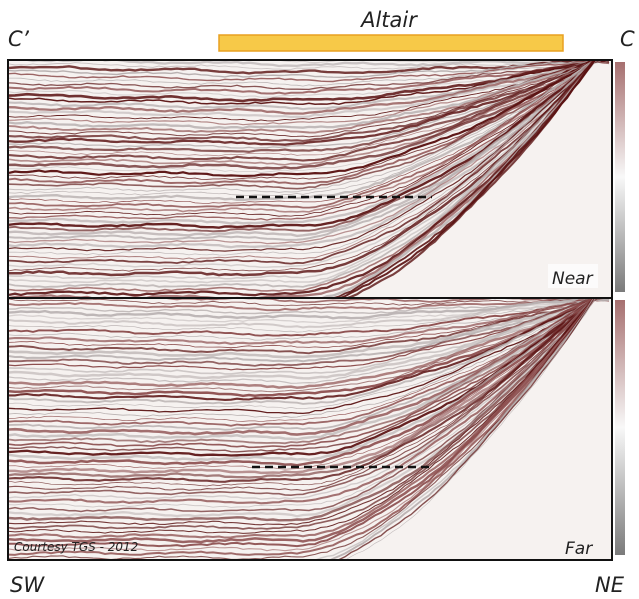 This screenshot has height=599, width=639. I want to click on left-label: C’, so click(18, 39).